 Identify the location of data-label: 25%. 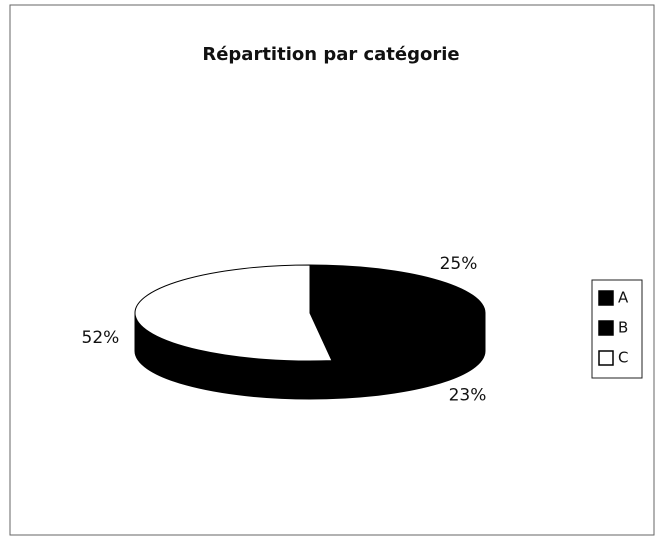
(459, 264).